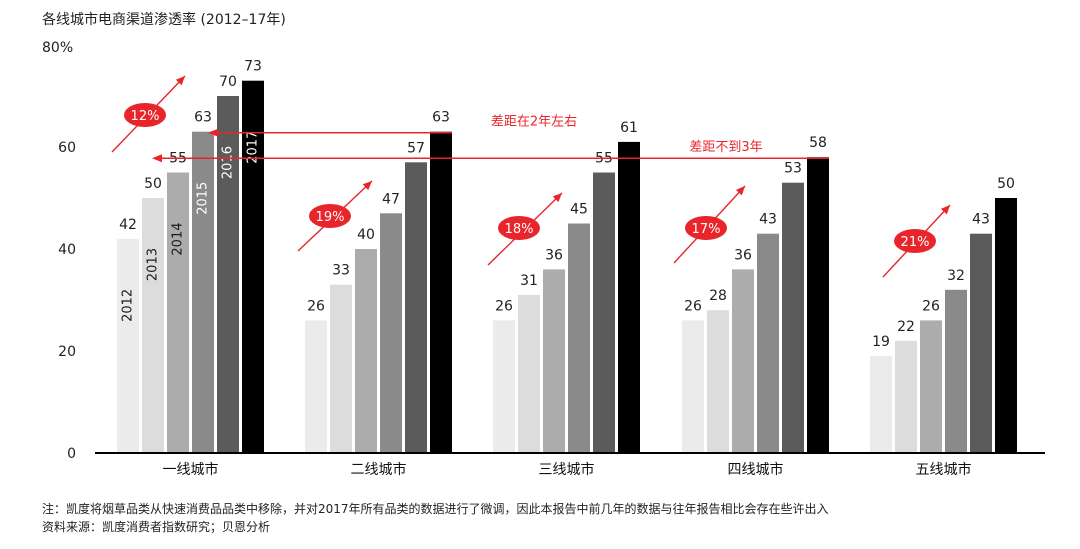  Describe the element at coordinates (379, 469) in the screenshot. I see `category-label: 二线城市` at that location.